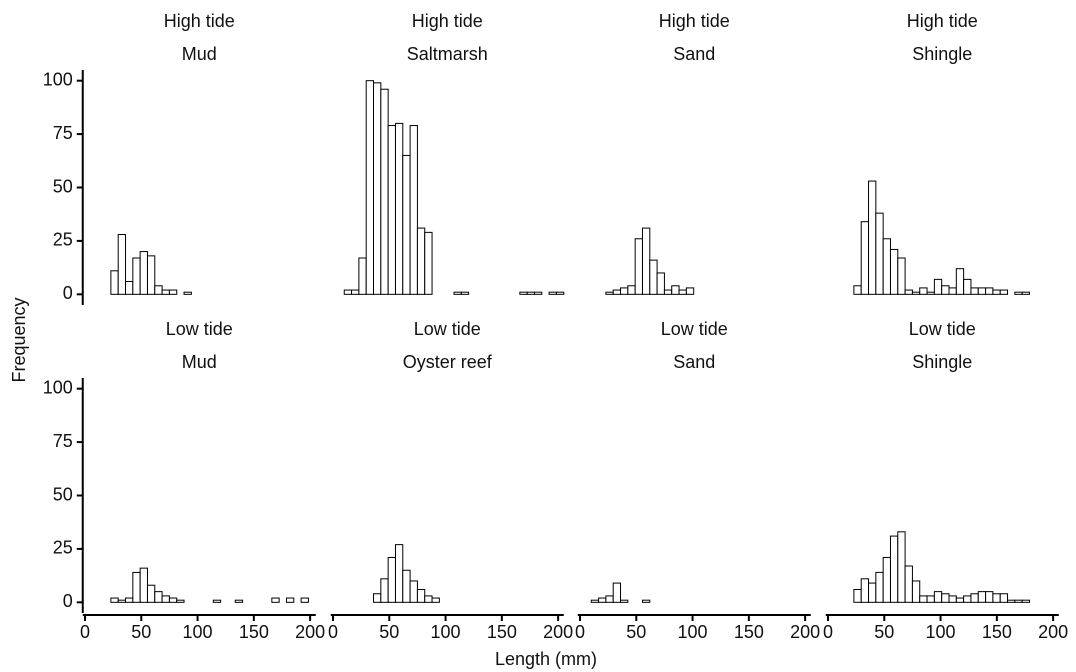 This screenshot has width=1076, height=672. Describe the element at coordinates (942, 329) in the screenshot. I see `panel-title: Low tide` at that location.